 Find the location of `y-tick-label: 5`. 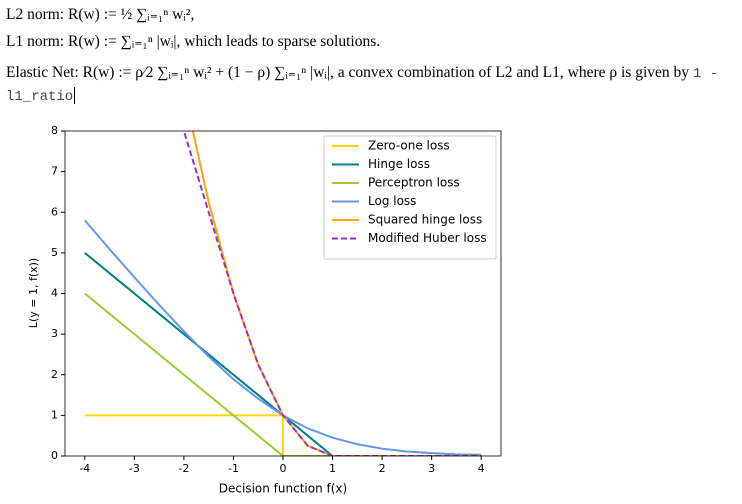

y-tick-label: 5 is located at coordinates (54, 252).